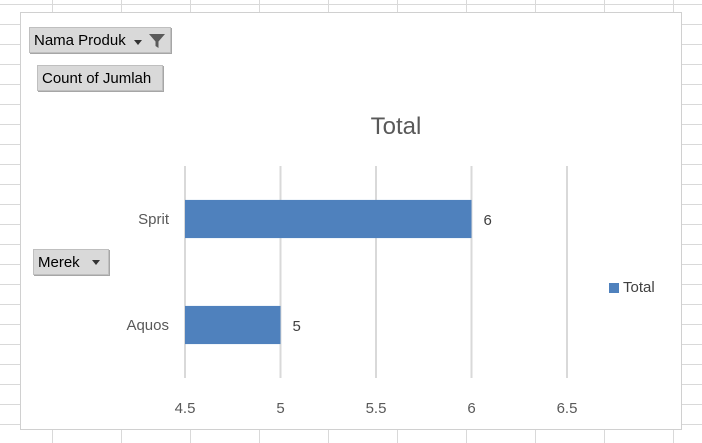  I want to click on x-tick-label: 5, so click(280, 408).